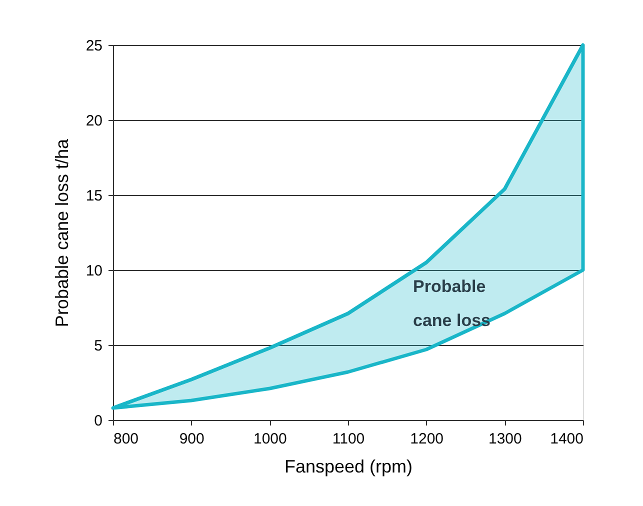 This screenshot has width=643, height=506. Describe the element at coordinates (270, 439) in the screenshot. I see `x-tick-label: 1000` at that location.